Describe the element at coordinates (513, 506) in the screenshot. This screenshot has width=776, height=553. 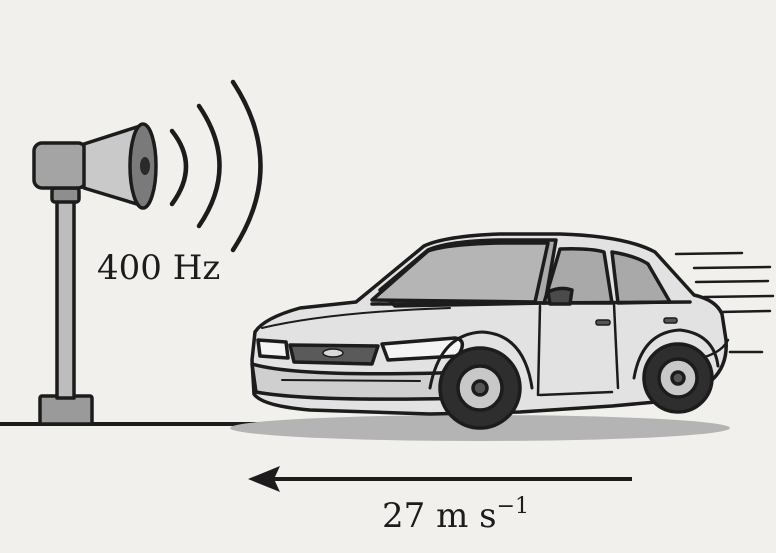
I see `speed-exponent: −1` at that location.